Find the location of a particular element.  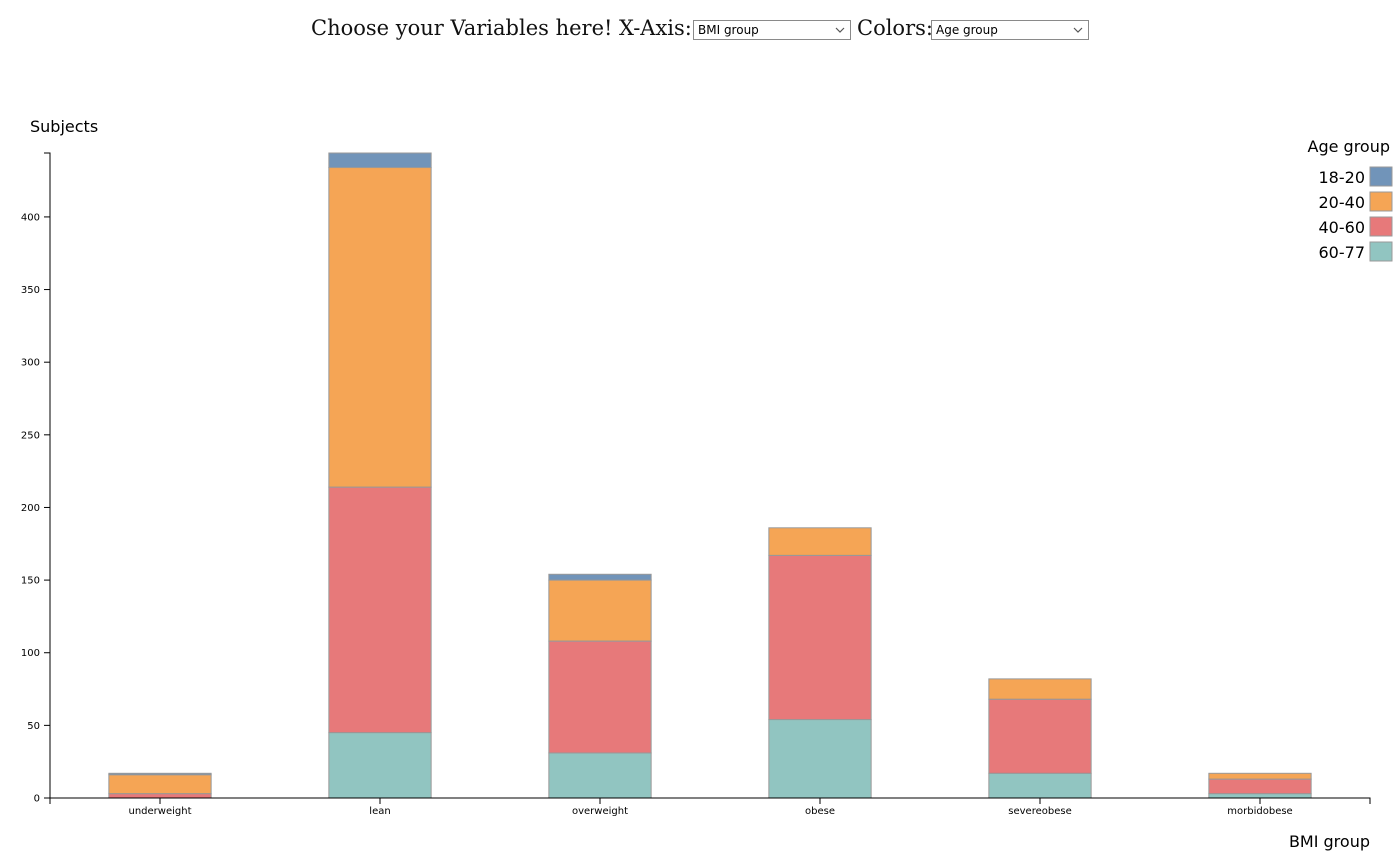

y-tick: 150 is located at coordinates (35, 581).